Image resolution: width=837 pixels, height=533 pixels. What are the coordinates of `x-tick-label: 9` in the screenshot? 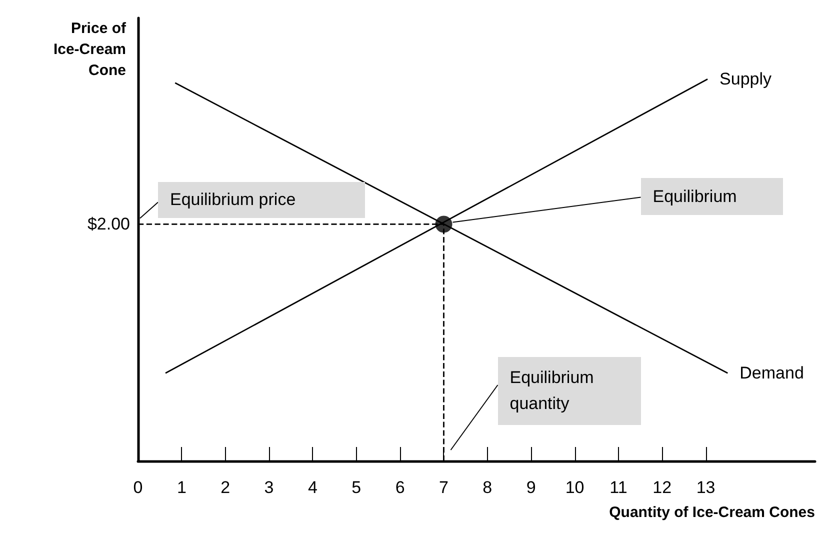 It's located at (531, 487).